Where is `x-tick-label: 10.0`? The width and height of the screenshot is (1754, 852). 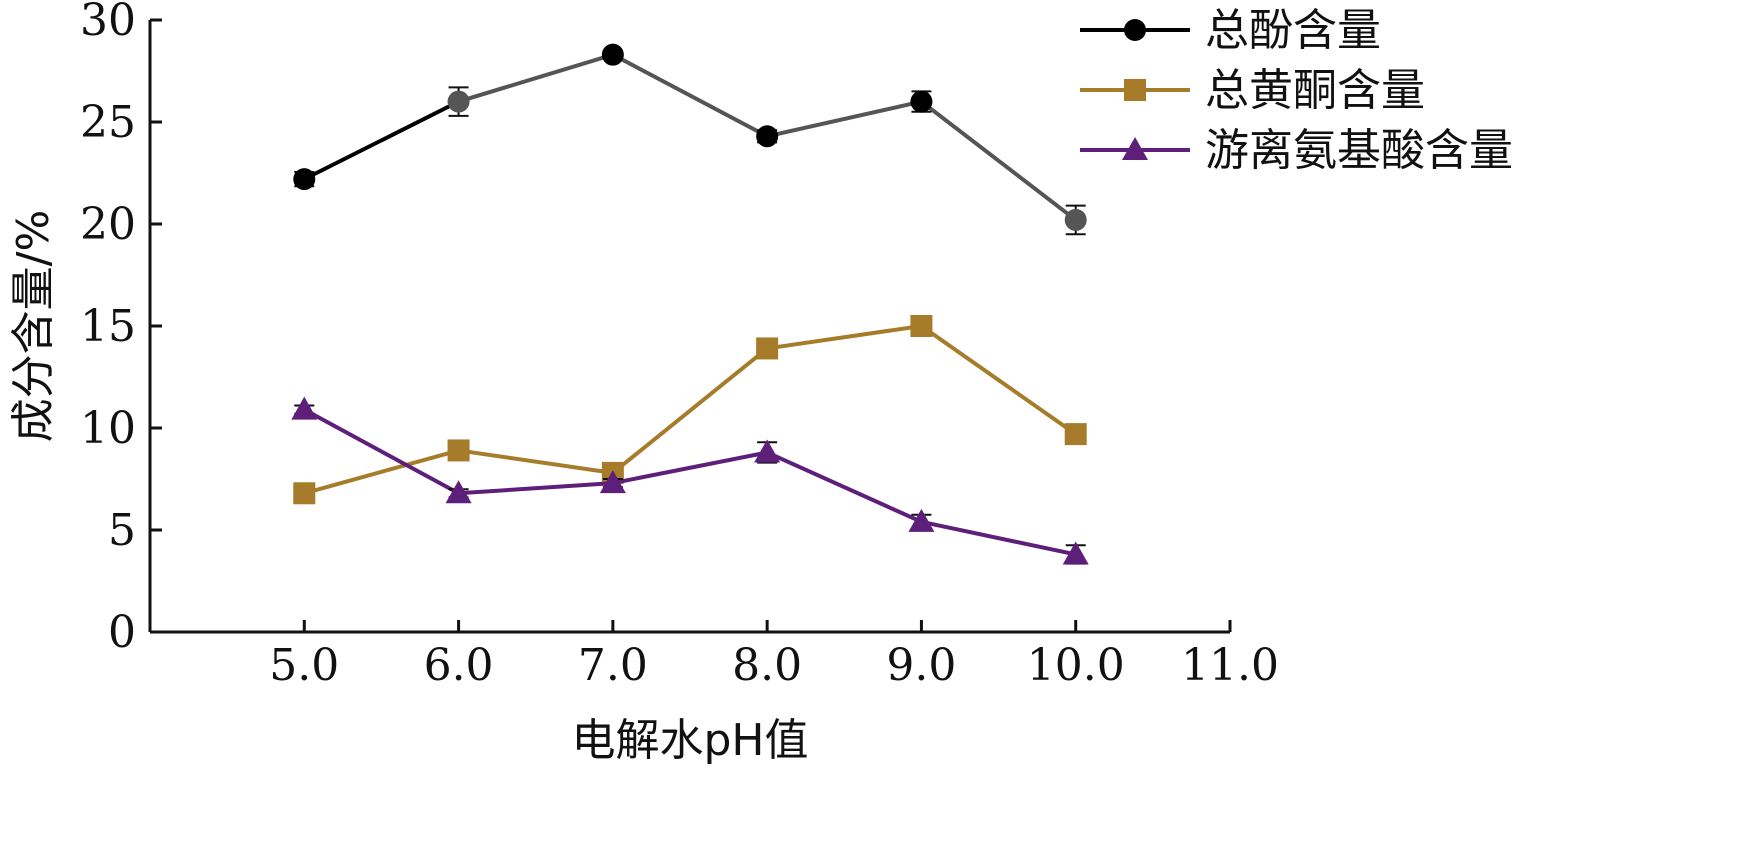 x-tick-label: 10.0 is located at coordinates (1076, 665).